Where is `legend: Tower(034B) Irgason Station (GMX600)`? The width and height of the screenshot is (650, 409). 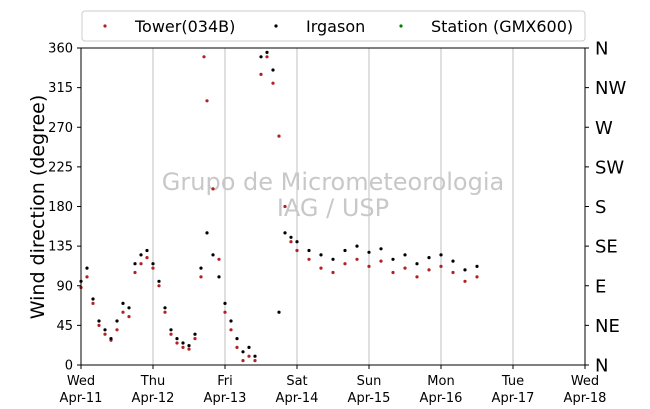 legend: Tower(034B) Irgason Station (GMX600) is located at coordinates (333, 26).